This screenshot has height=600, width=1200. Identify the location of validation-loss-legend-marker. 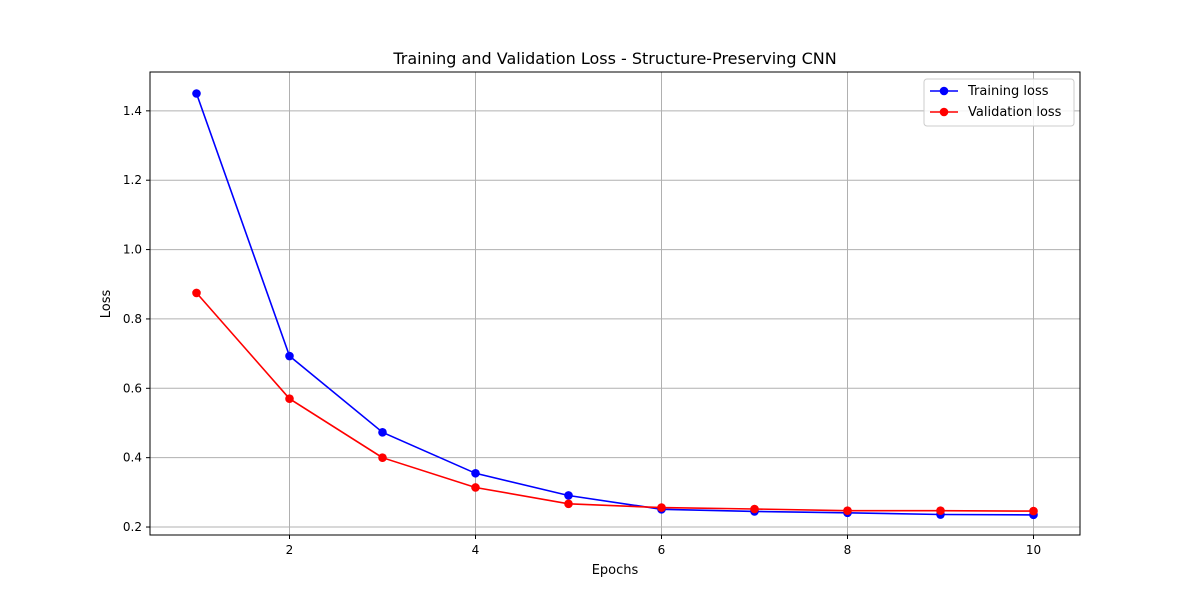
(944, 112).